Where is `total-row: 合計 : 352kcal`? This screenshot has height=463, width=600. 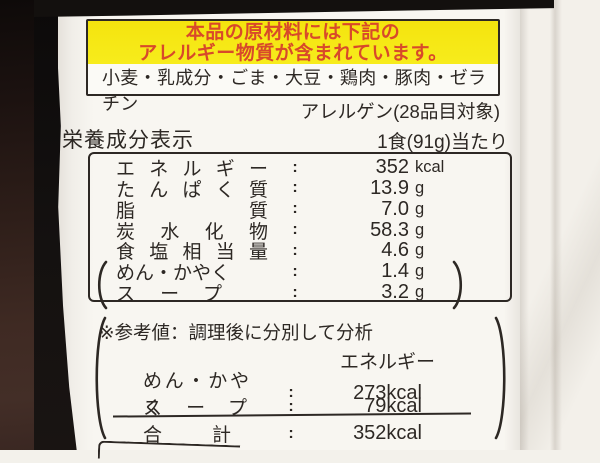 total-row: 合計 : 352kcal is located at coordinates (300, 433).